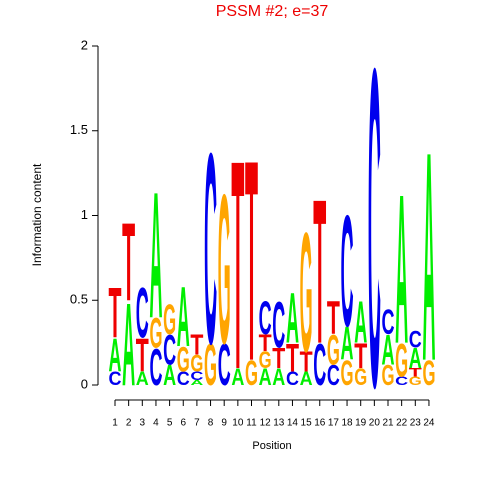 This screenshot has height=480, width=480. Describe the element at coordinates (429, 423) in the screenshot. I see `x-tick-label: 24` at that location.